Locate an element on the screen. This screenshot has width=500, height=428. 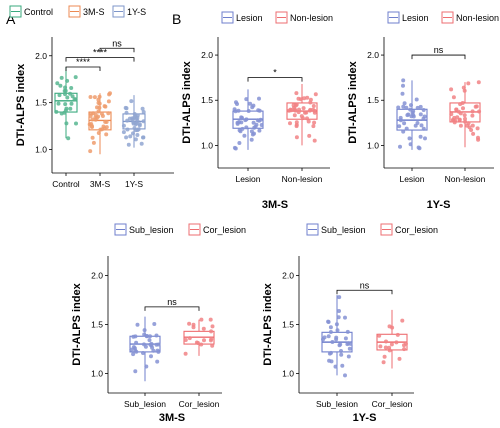
significance-label: * is located at coordinates (275, 73).